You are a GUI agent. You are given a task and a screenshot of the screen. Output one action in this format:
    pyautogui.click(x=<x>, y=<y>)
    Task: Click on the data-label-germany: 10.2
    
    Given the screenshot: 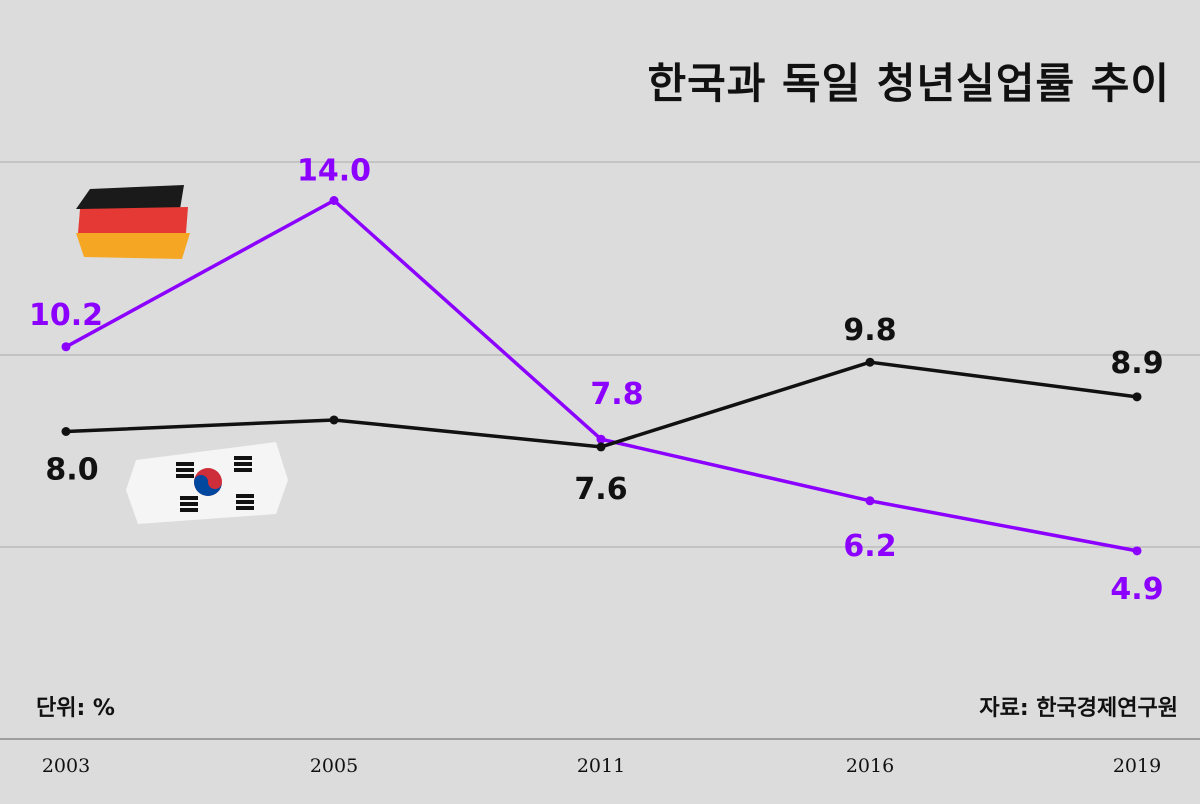 What is the action you would take?
    pyautogui.click(x=66, y=315)
    